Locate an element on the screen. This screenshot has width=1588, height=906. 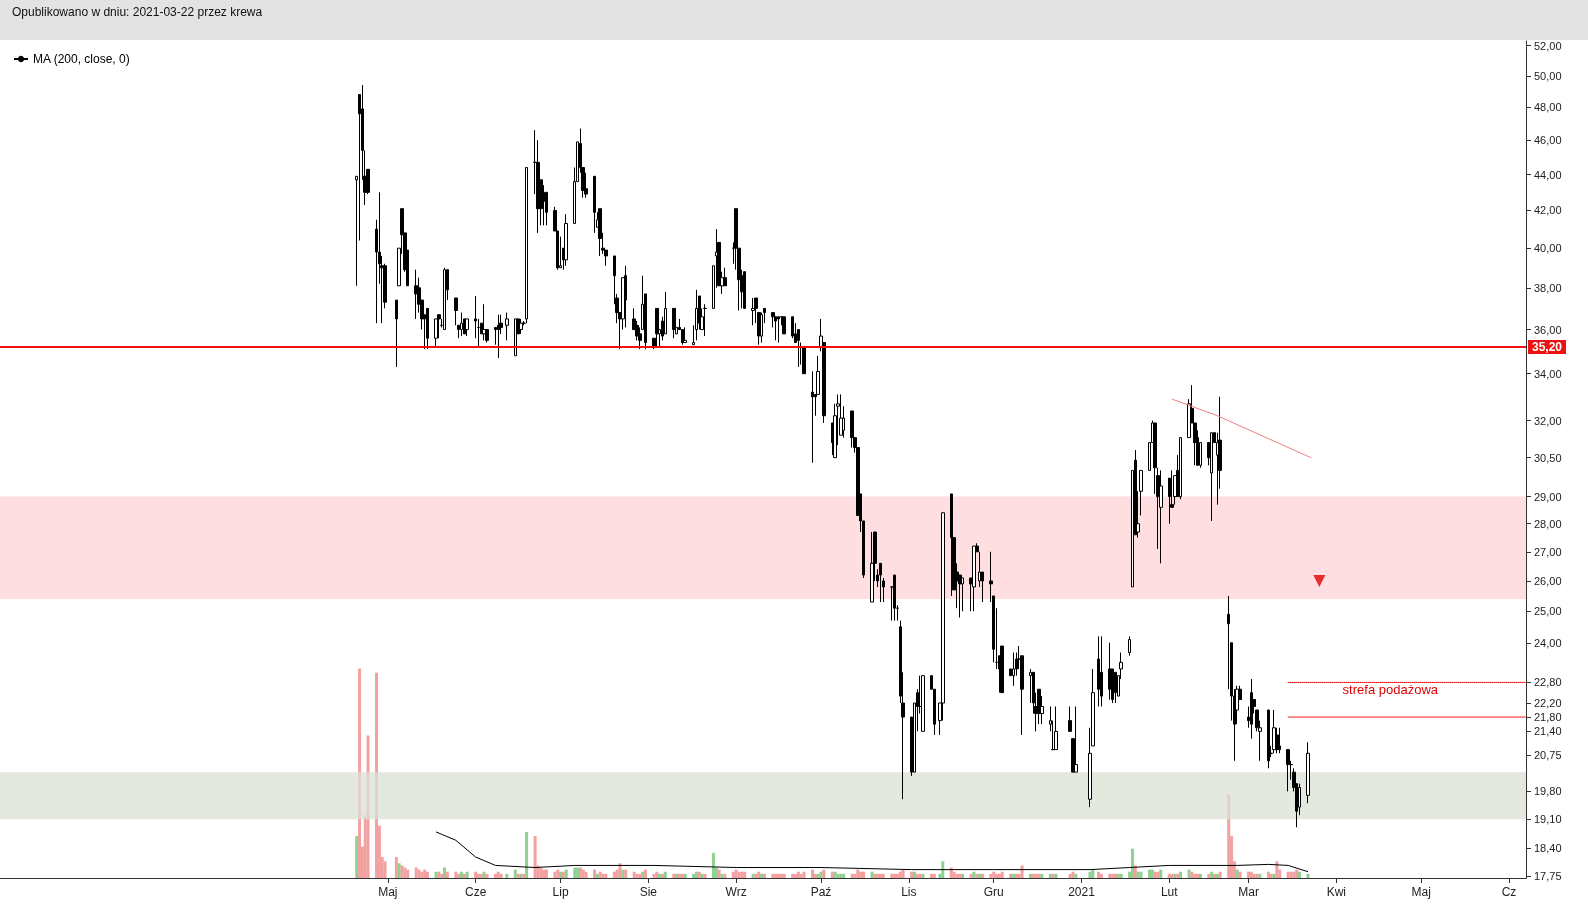
y-tick-label: 24,00 is located at coordinates (1548, 642).